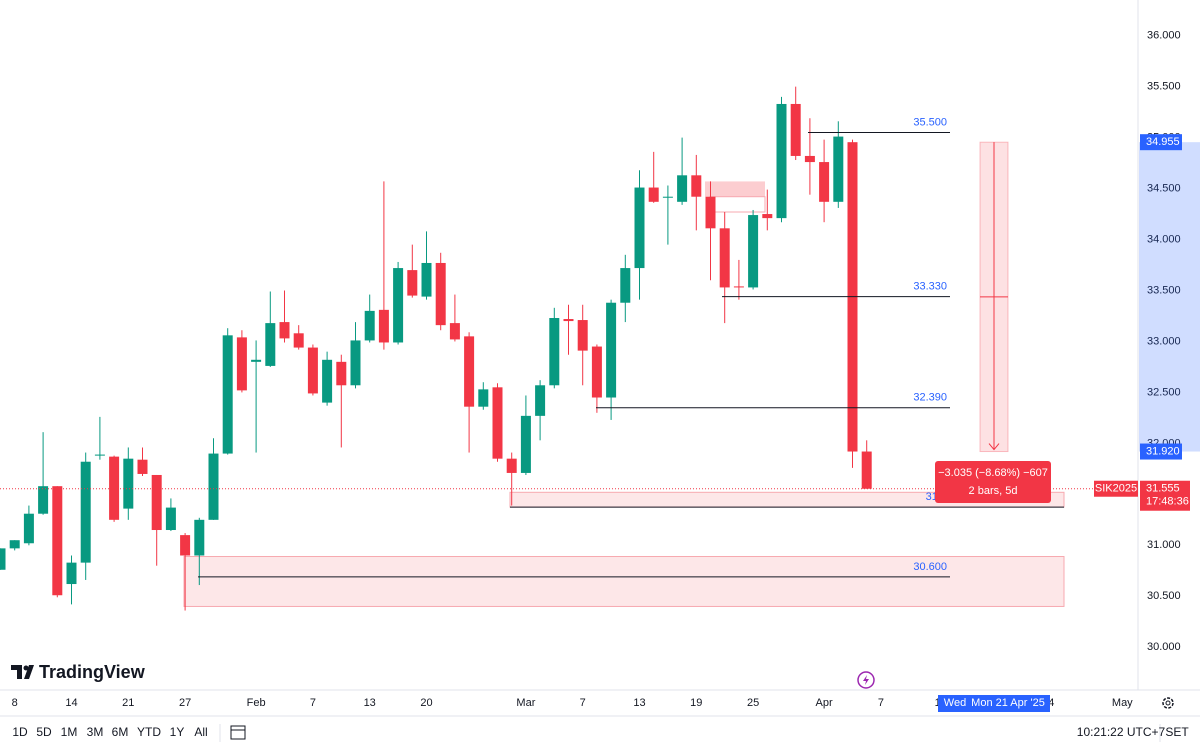 This screenshot has width=1200, height=753. What do you see at coordinates (200, 732) in the screenshot?
I see `range-button: All` at bounding box center [200, 732].